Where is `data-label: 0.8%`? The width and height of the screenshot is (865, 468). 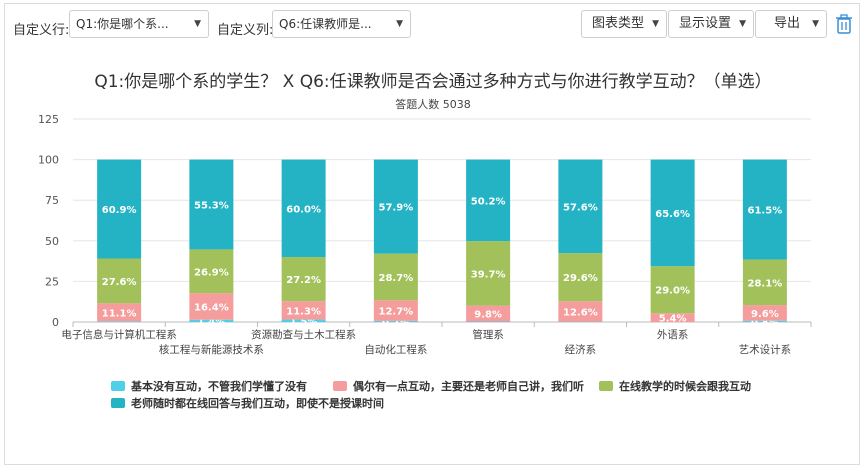 data-label: 0.8% is located at coordinates (765, 322).